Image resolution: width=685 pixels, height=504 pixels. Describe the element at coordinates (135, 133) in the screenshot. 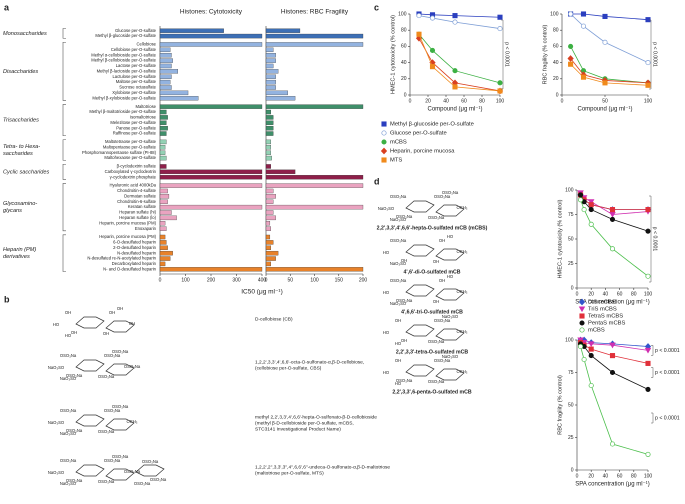

I see `category-label: Raffinose per-O-sulfate` at that location.